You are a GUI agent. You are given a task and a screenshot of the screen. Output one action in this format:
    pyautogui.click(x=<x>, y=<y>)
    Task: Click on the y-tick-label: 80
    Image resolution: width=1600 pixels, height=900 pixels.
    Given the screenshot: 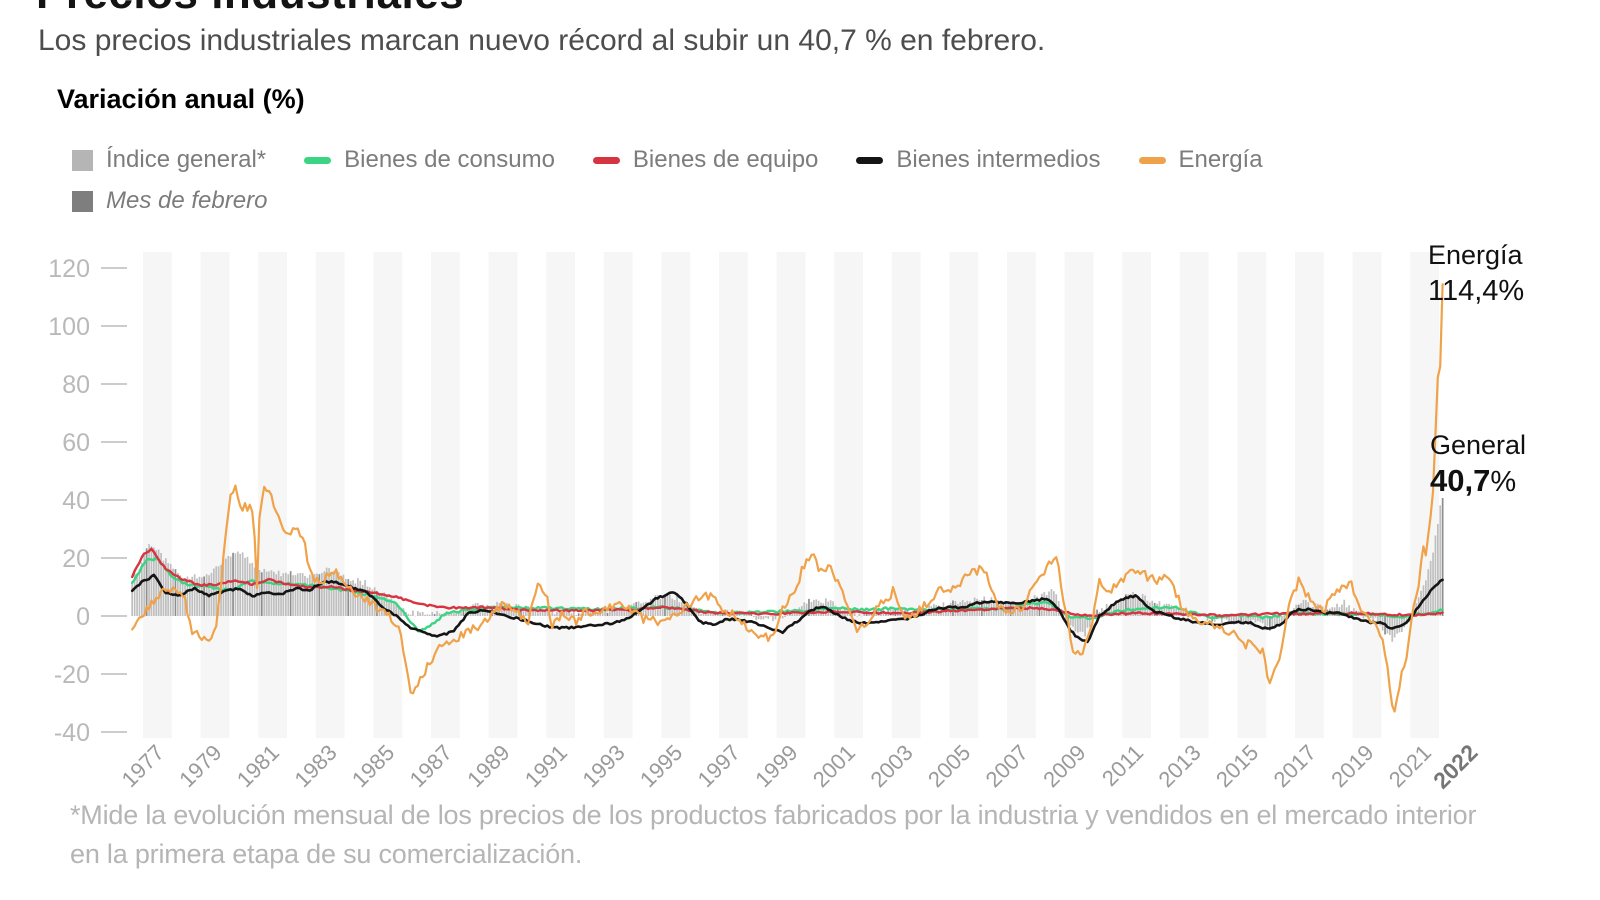 What is the action you would take?
    pyautogui.click(x=76, y=385)
    